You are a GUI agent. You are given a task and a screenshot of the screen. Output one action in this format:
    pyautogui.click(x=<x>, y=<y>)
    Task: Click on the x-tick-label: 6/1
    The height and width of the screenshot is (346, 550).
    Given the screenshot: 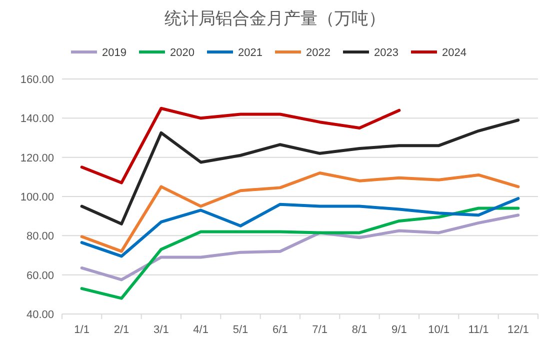 What is the action you would take?
    pyautogui.click(x=280, y=330)
    